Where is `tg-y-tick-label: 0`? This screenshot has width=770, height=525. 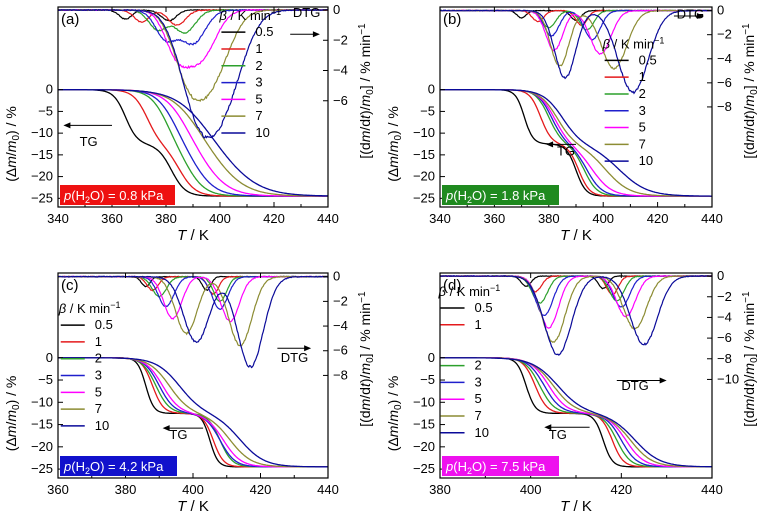
tg-y-tick-label: 0 is located at coordinates (49, 89).